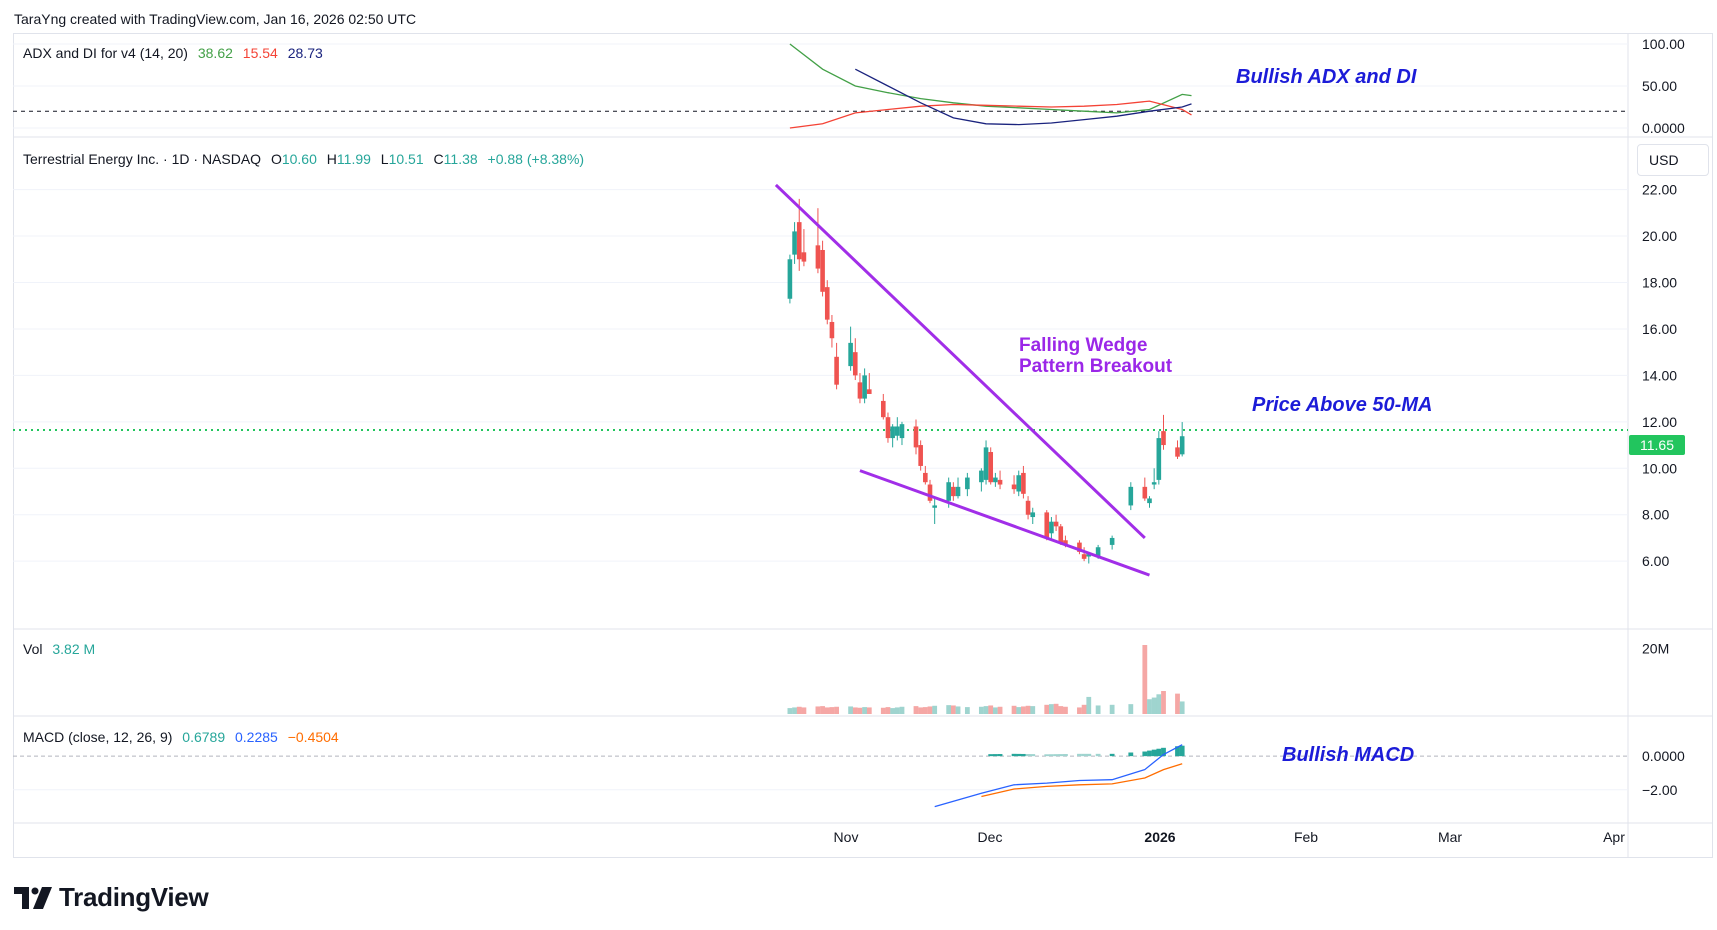 Image resolution: width=1717 pixels, height=930 pixels. What do you see at coordinates (1348, 755) in the screenshot?
I see `annotation-bullish-macd: Bullish MACD` at bounding box center [1348, 755].